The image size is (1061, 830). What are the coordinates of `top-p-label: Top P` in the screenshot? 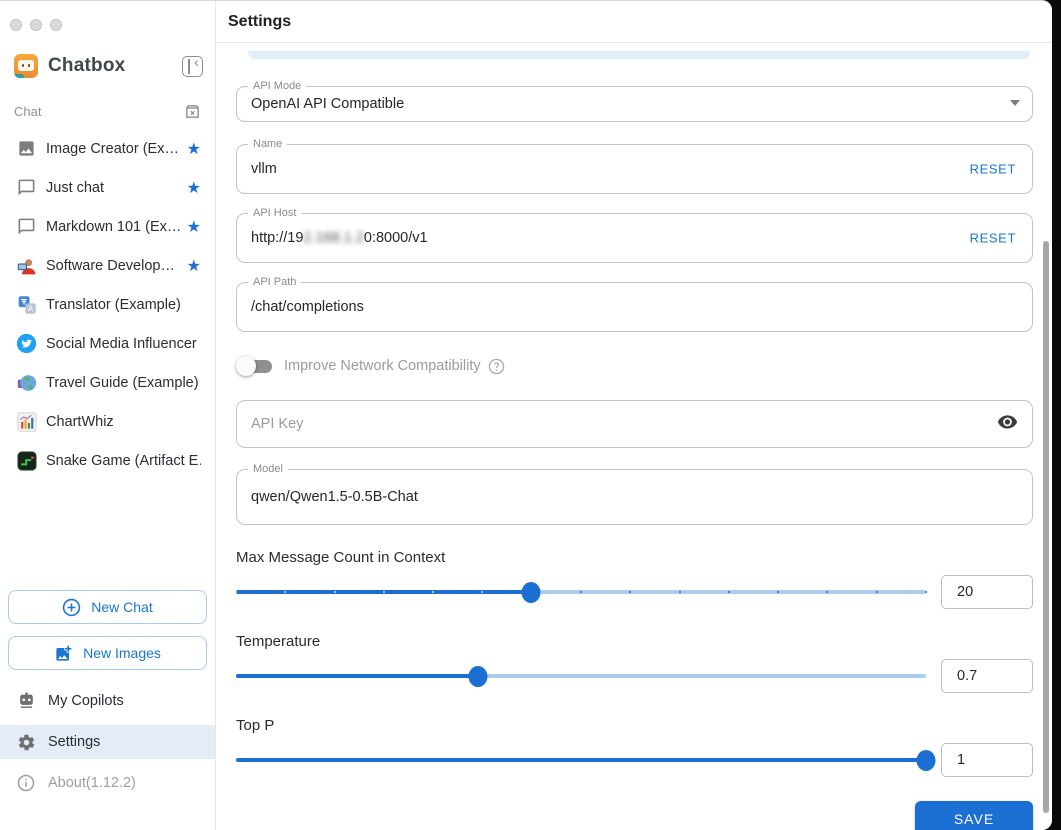 It's located at (255, 725).